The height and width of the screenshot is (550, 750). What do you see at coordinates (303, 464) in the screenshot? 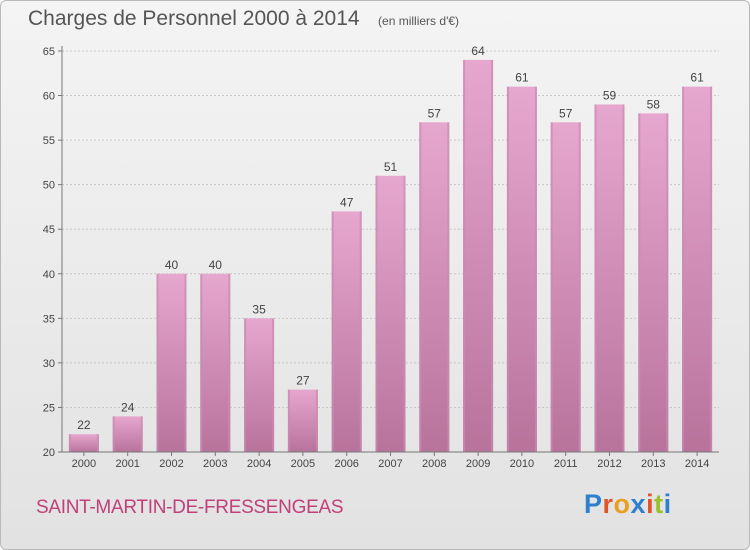
I see `x-tick-label: 2005` at bounding box center [303, 464].